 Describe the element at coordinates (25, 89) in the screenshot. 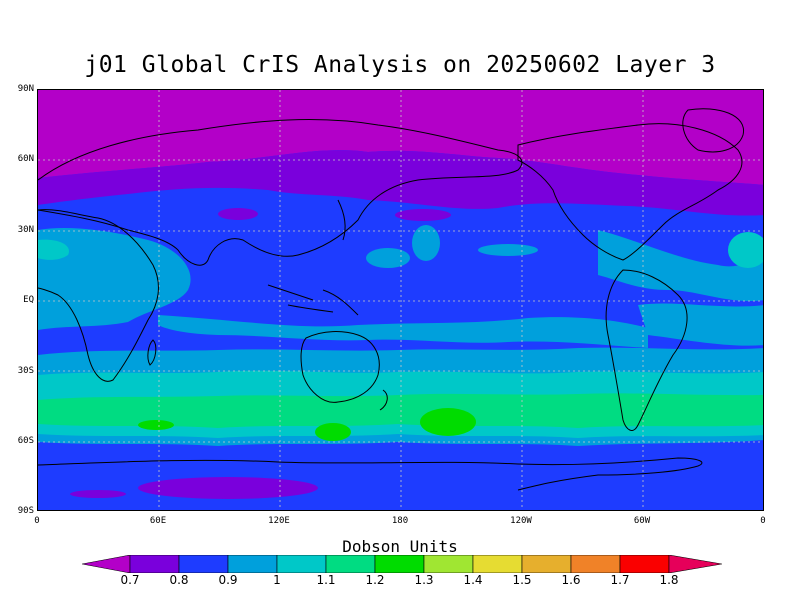

I see `lat-label-90n: 90N` at that location.